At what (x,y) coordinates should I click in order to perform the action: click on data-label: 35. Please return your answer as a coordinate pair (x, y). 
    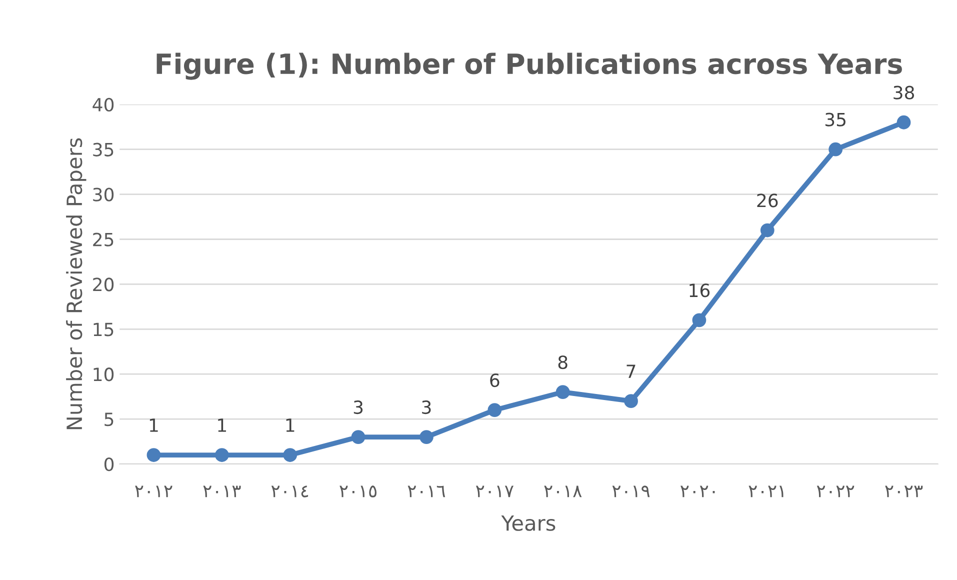
    Looking at the image, I should click on (835, 119).